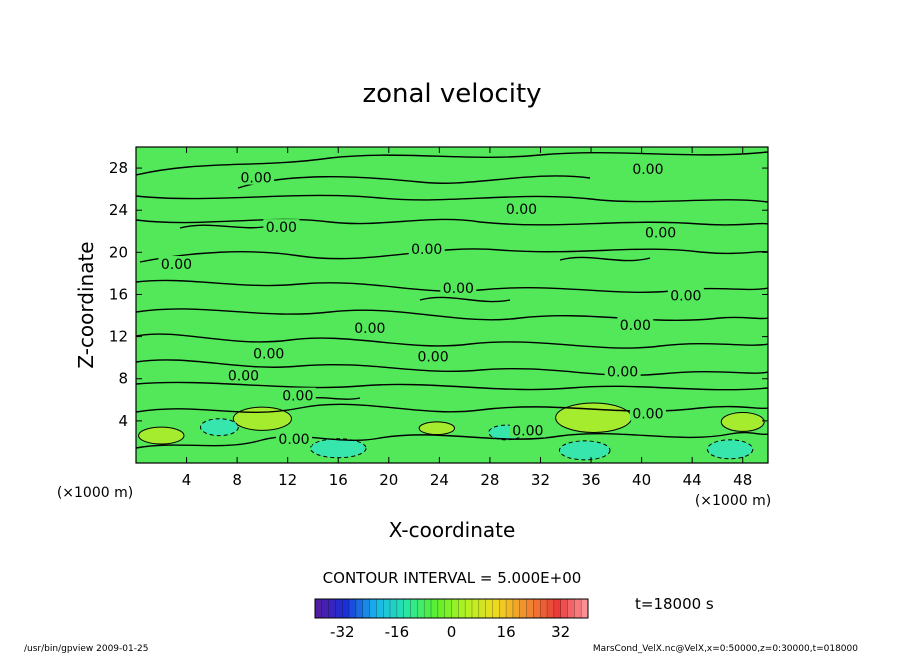  Describe the element at coordinates (692, 480) in the screenshot. I see `x-tick-label: 44` at that location.